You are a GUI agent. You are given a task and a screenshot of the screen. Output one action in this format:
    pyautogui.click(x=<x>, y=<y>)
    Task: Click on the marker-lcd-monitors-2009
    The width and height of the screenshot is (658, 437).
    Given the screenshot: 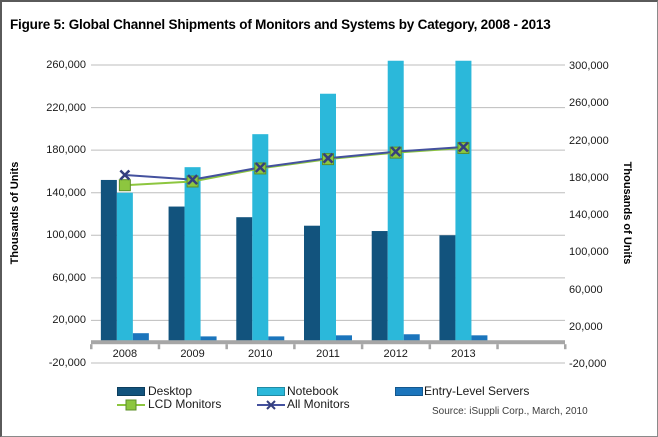 What is the action you would take?
    pyautogui.click(x=192, y=181)
    